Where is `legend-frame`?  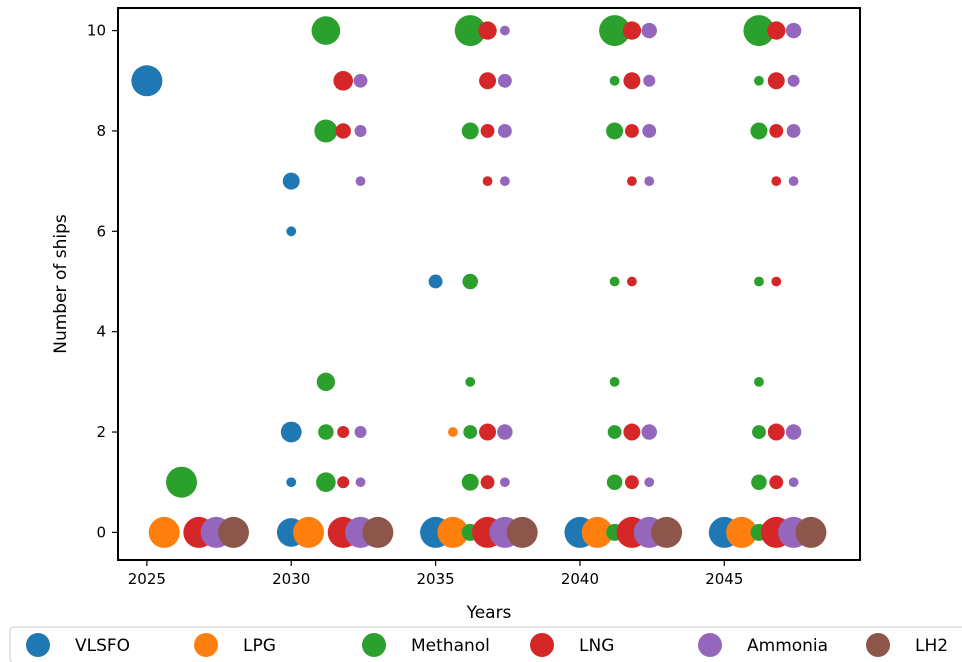 legend-frame is located at coordinates (485, 644).